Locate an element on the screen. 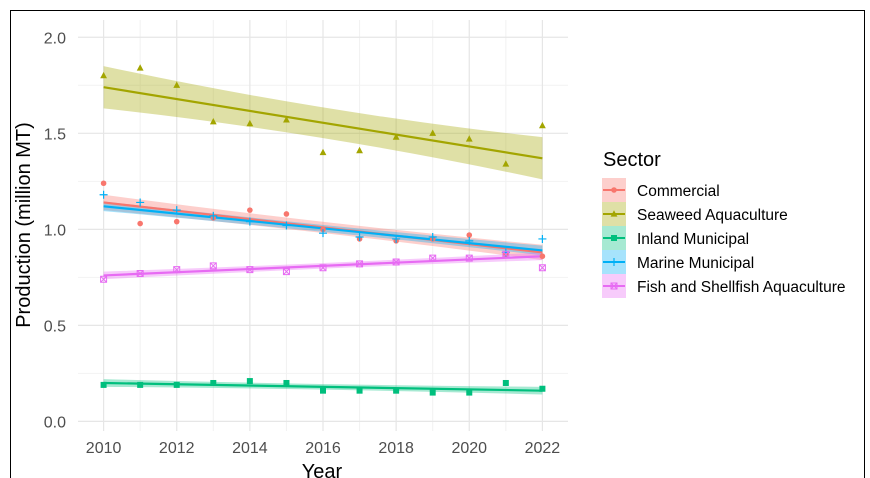  legend-label: Seaweed Aquaculture is located at coordinates (712, 215).